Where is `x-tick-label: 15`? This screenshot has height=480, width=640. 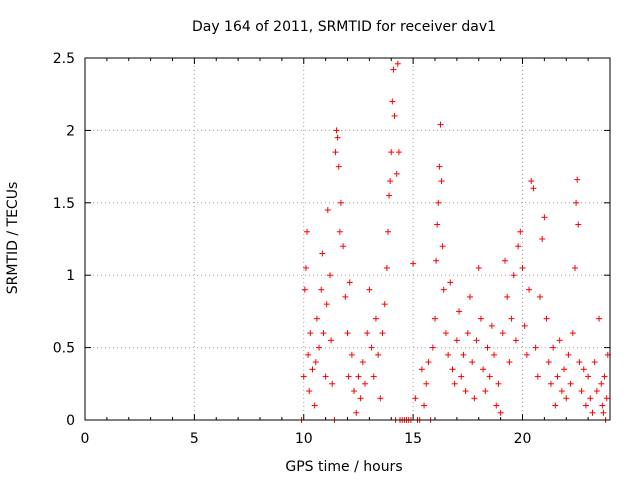 x-tick-label: 15 is located at coordinates (413, 439).